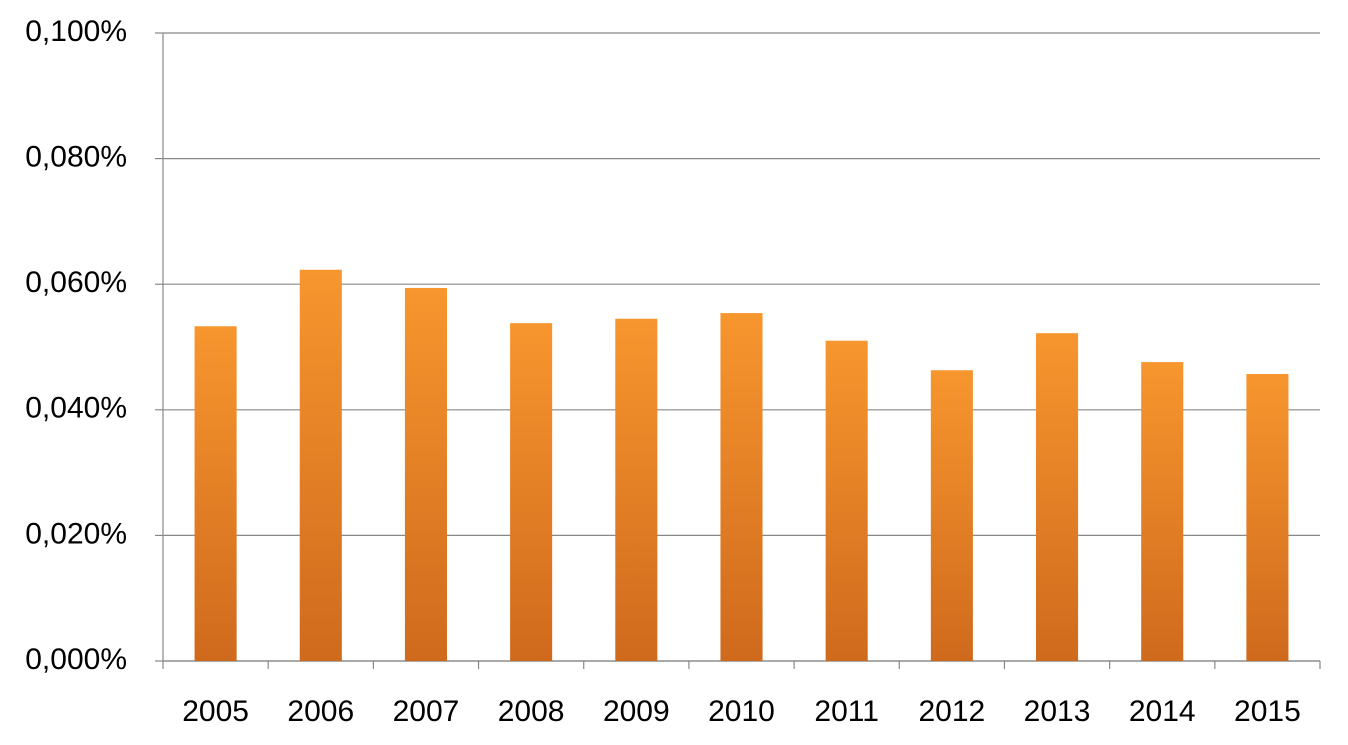 The height and width of the screenshot is (745, 1348). I want to click on x-tick-label: 2012, so click(951, 711).